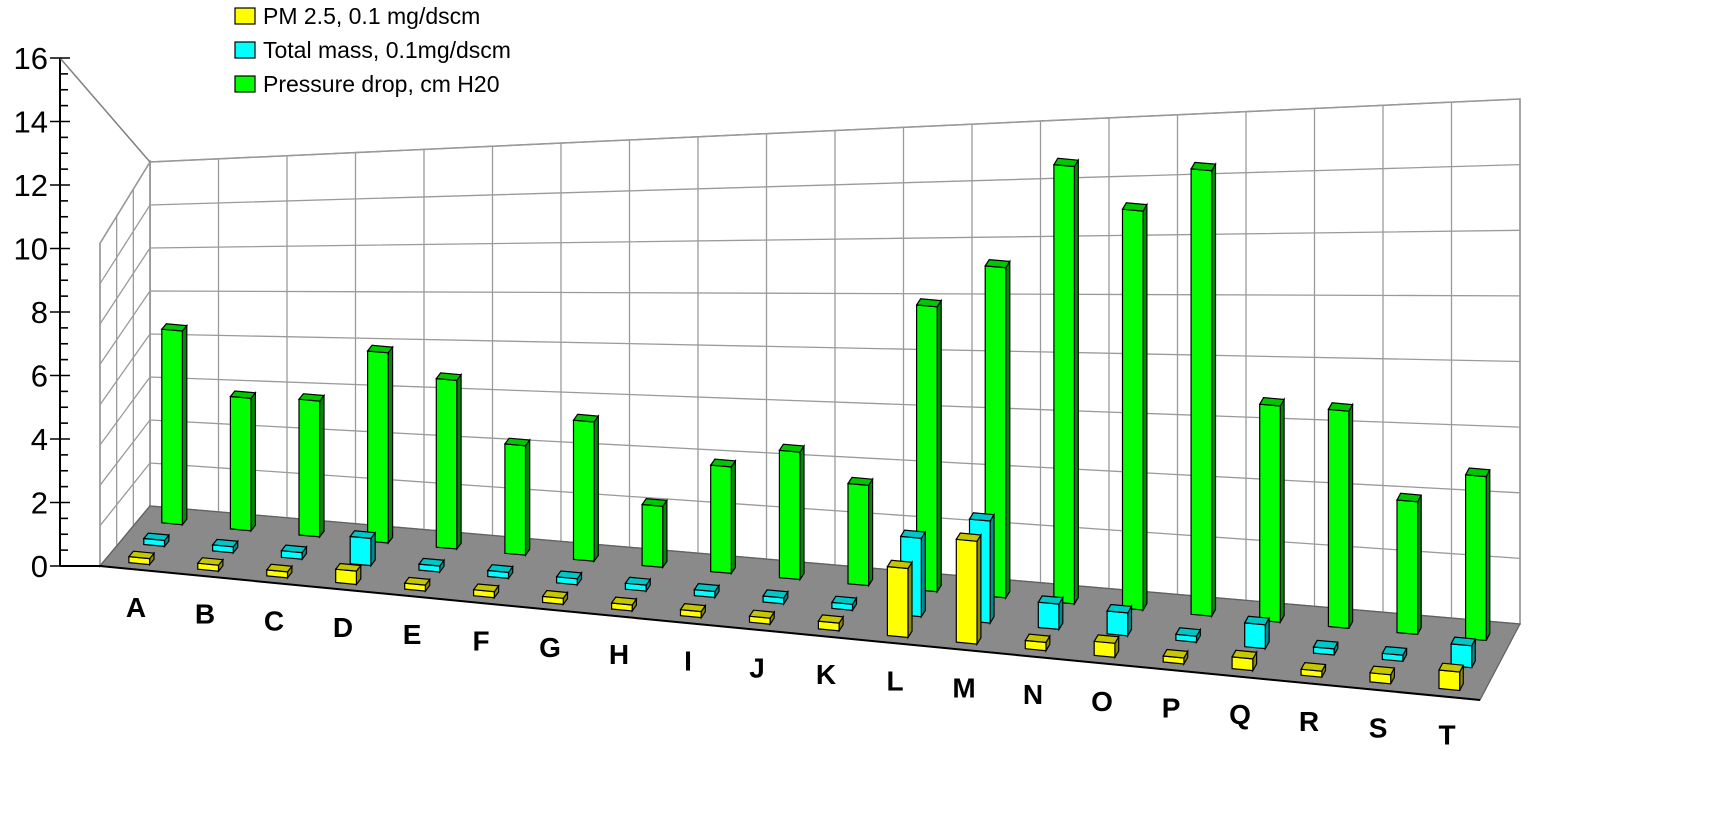  What do you see at coordinates (31, 185) in the screenshot?
I see `y-tick-label: 12` at bounding box center [31, 185].